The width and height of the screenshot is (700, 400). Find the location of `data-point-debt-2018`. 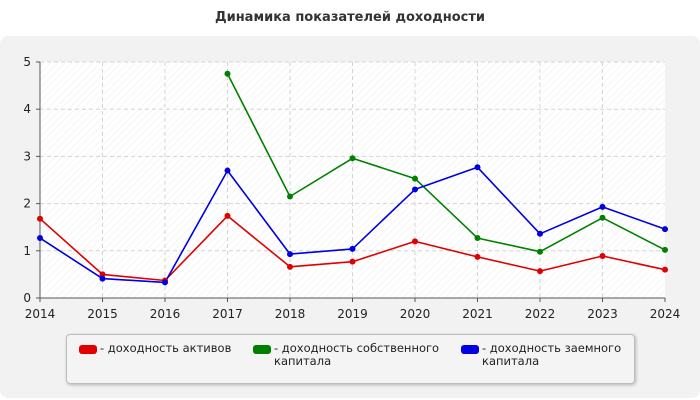

data-point-debt-2018 is located at coordinates (290, 254).